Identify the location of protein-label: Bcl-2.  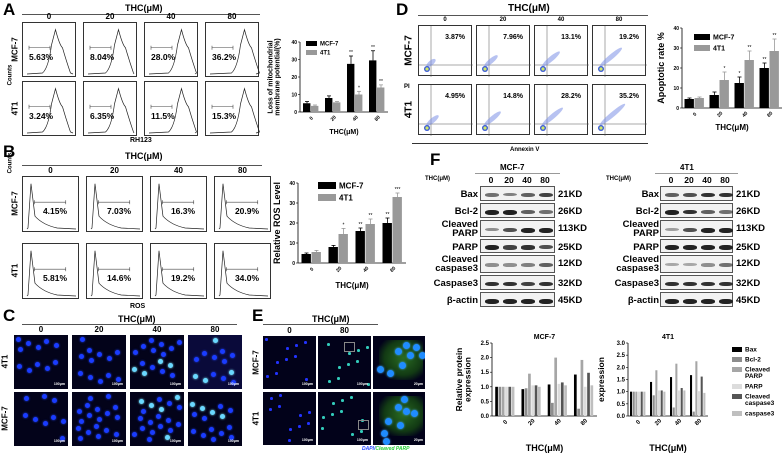
(647, 211).